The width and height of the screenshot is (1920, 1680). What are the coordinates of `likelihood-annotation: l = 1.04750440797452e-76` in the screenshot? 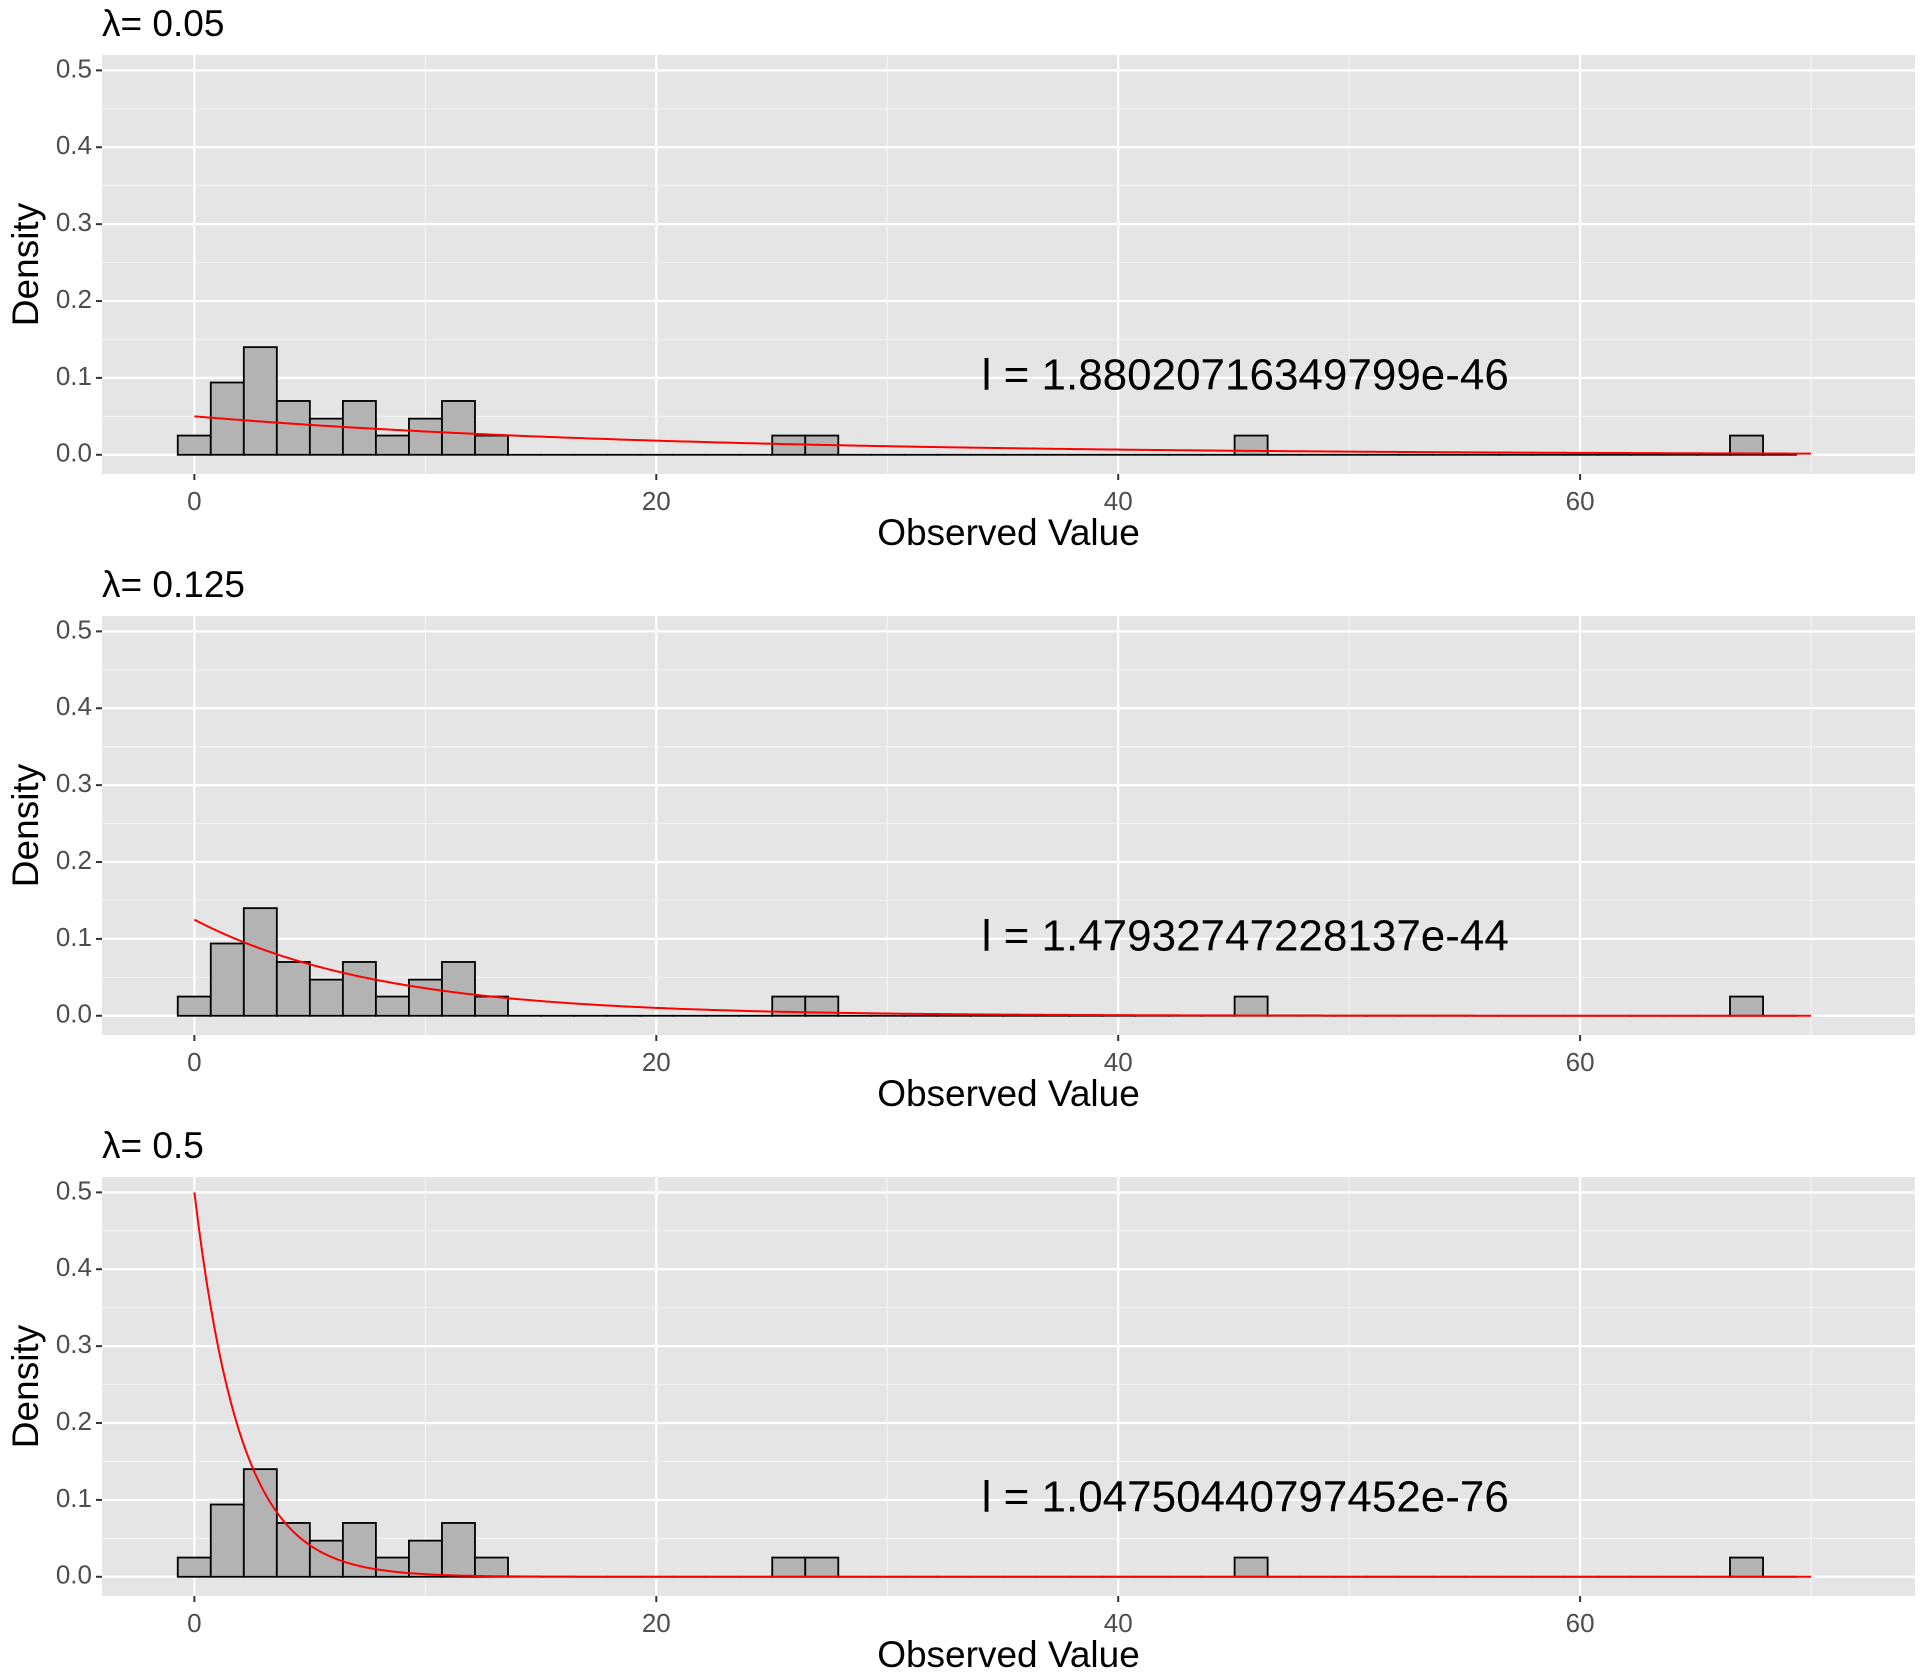 It's located at (1245, 1497).